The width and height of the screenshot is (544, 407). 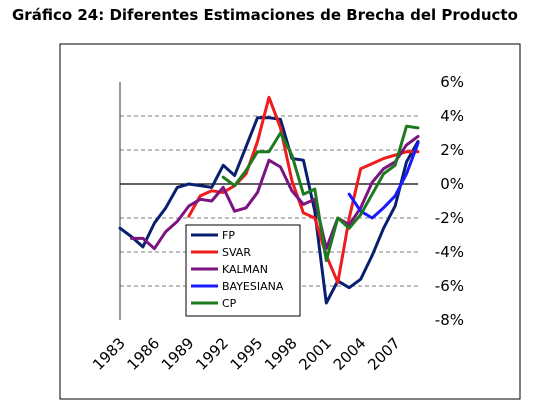 What do you see at coordinates (320, 193) in the screenshot?
I see `series-line-cp` at bounding box center [320, 193].